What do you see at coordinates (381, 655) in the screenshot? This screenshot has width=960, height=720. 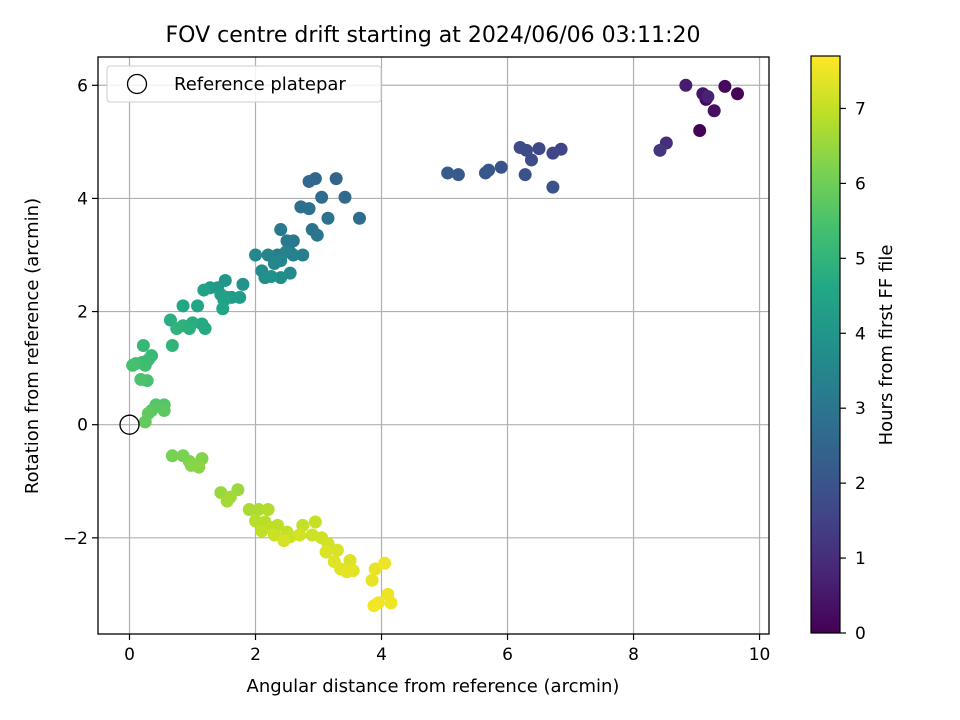 I see `x-tick-label: 4` at bounding box center [381, 655].